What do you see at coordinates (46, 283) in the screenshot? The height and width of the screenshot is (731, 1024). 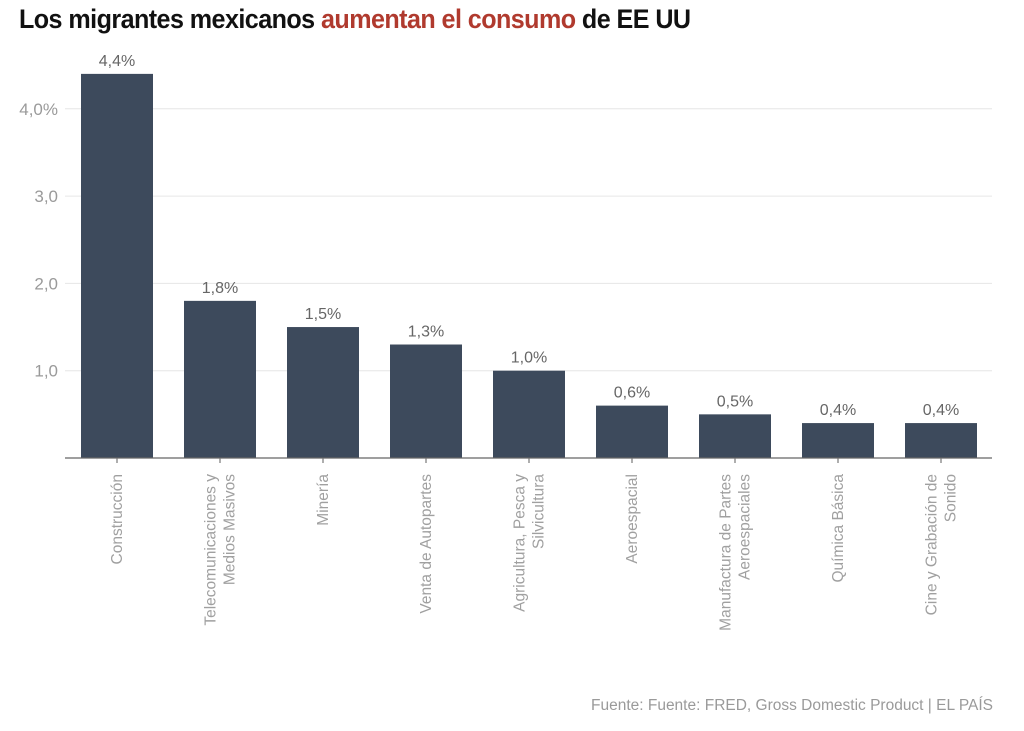 I see `y-tick-label: 2,0` at bounding box center [46, 283].